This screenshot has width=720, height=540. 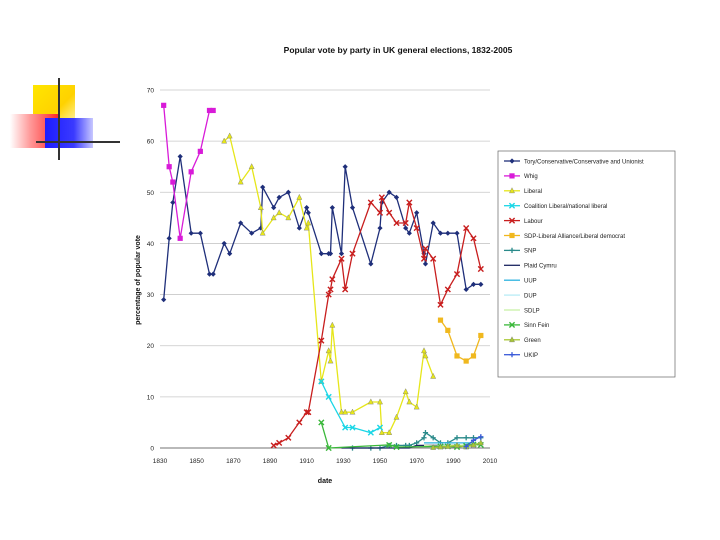 I want to click on legend-label: Green, so click(x=532, y=341).